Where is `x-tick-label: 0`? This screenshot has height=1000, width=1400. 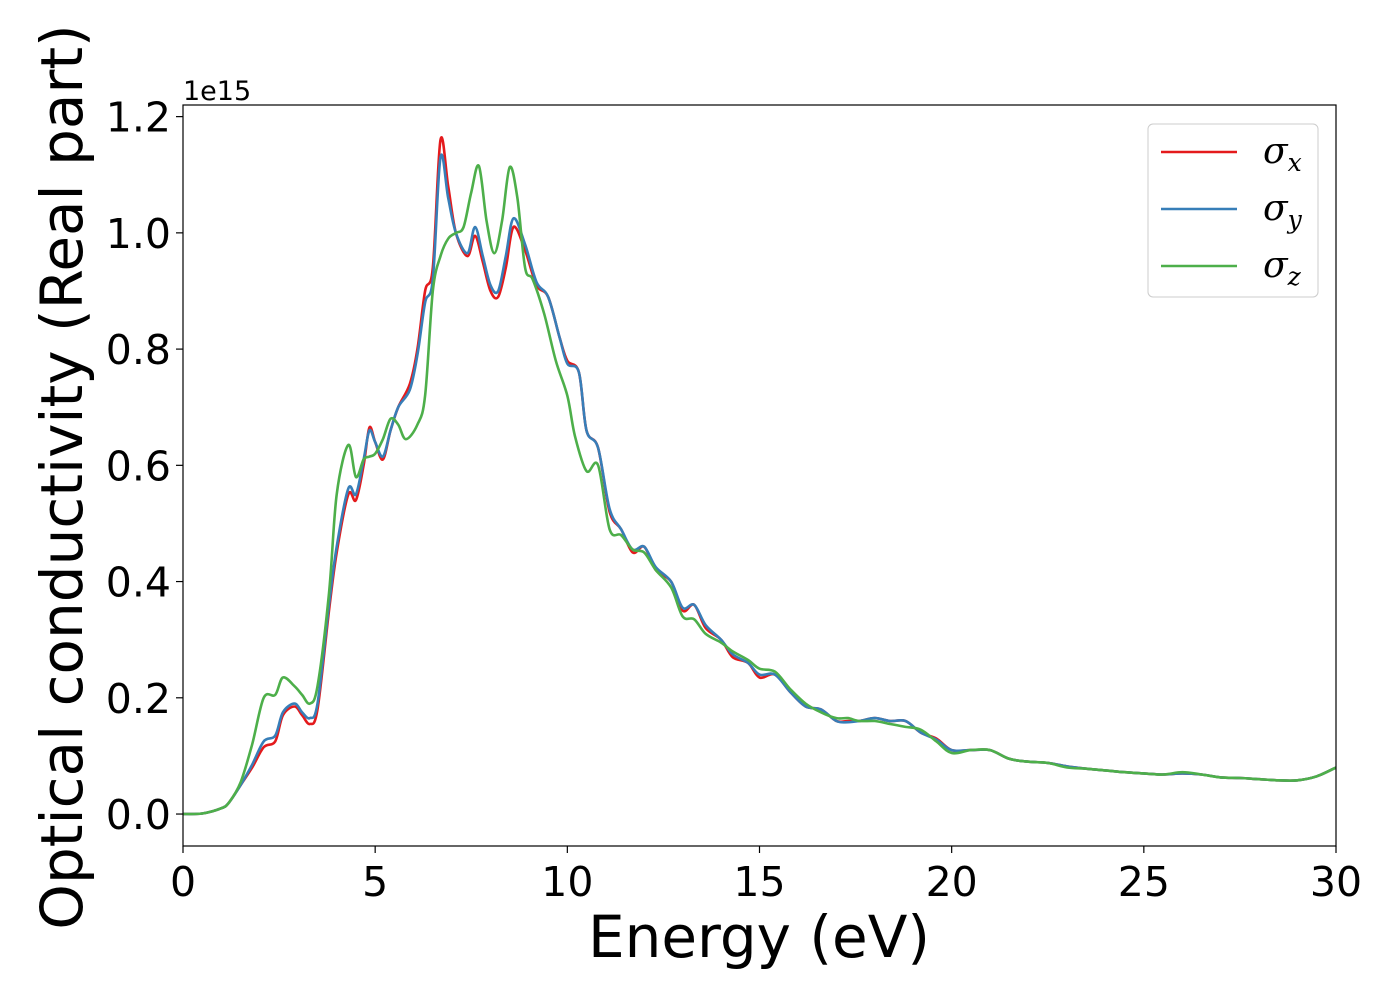 x-tick-label: 0 is located at coordinates (183, 882).